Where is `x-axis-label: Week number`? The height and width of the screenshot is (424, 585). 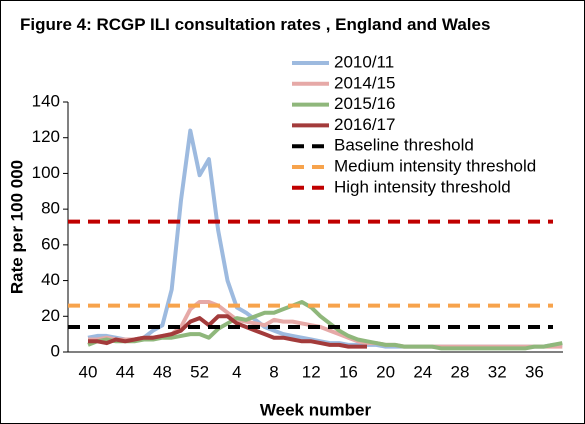
x-axis-label: Week number is located at coordinates (316, 409).